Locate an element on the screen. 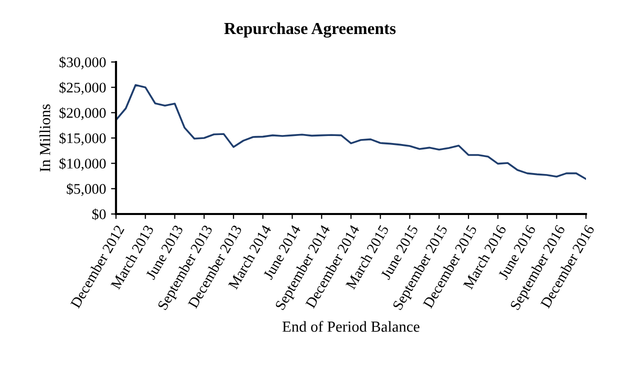  y-tick-label: $15,000 is located at coordinates (83, 139).